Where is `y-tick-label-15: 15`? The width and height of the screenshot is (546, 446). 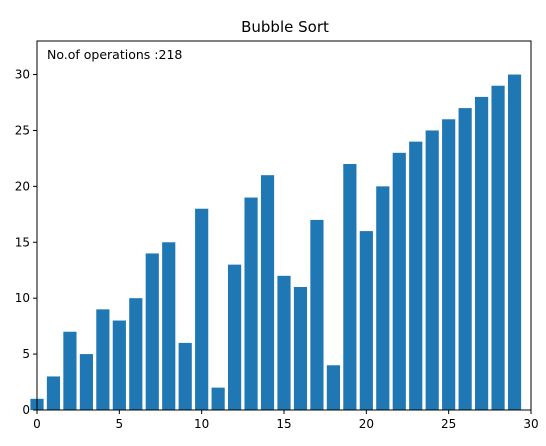
y-tick-label-15: 15 is located at coordinates (22, 242).